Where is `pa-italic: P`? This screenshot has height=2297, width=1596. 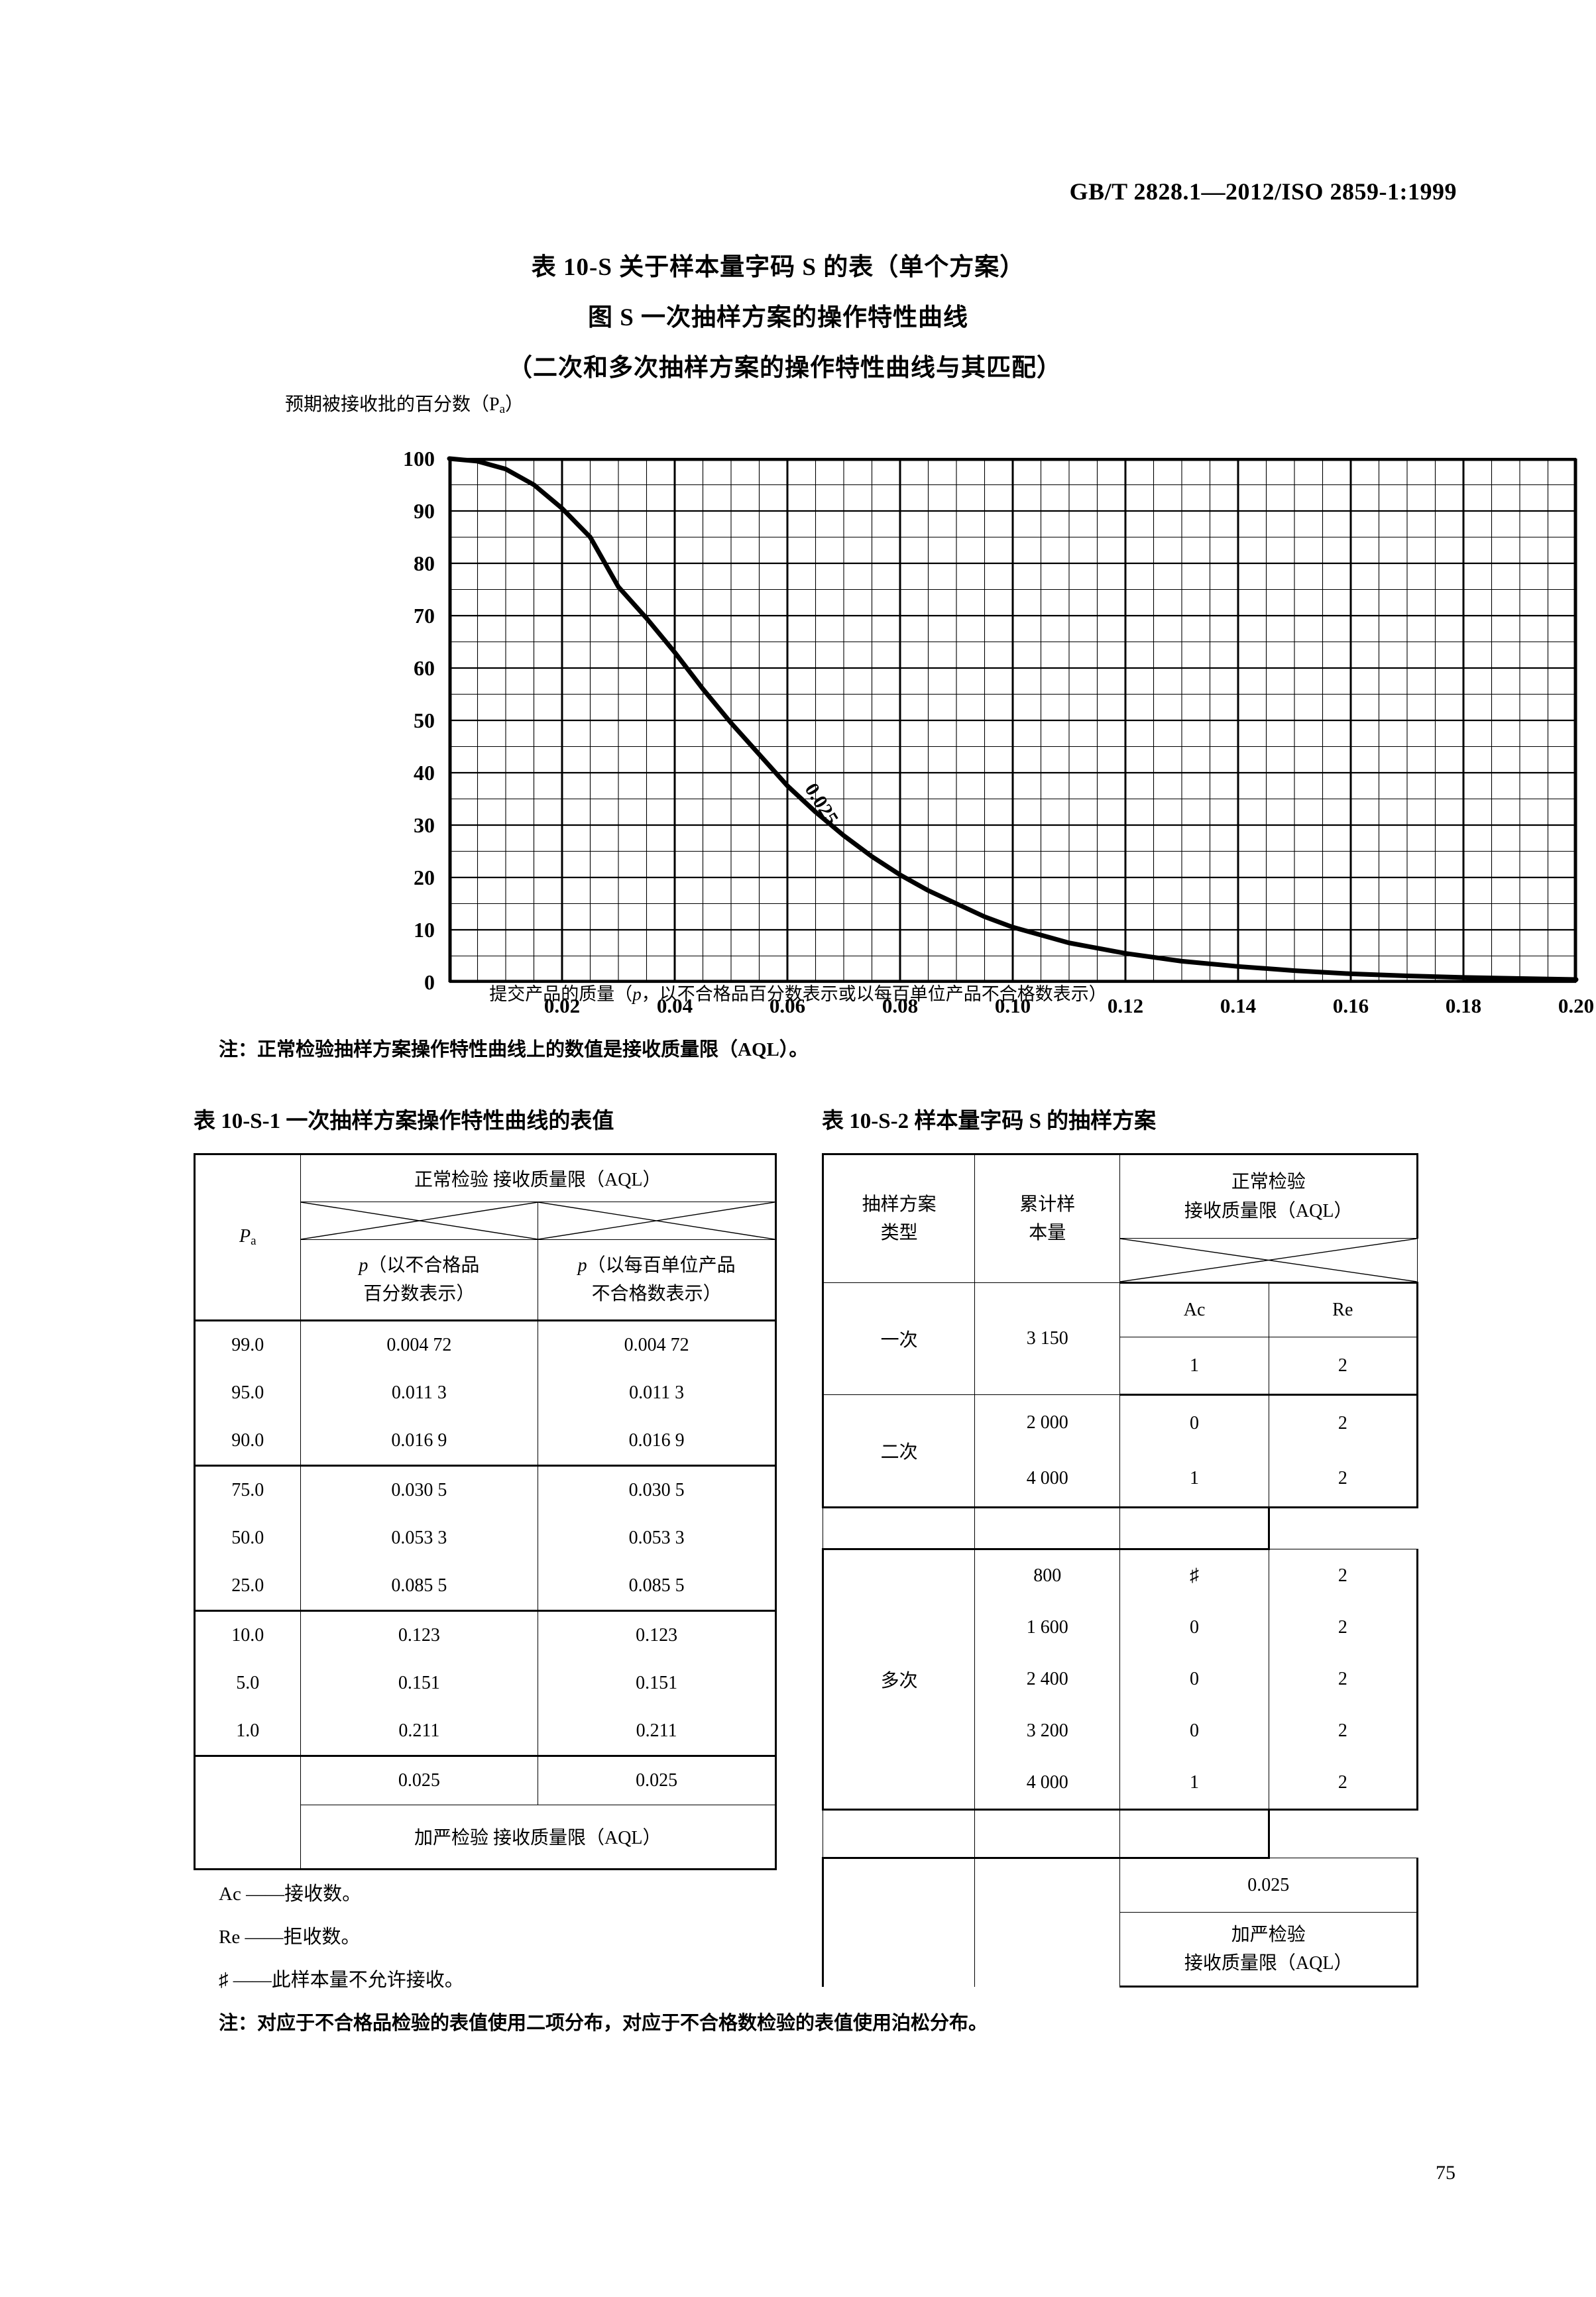 pa-italic: P is located at coordinates (245, 1236).